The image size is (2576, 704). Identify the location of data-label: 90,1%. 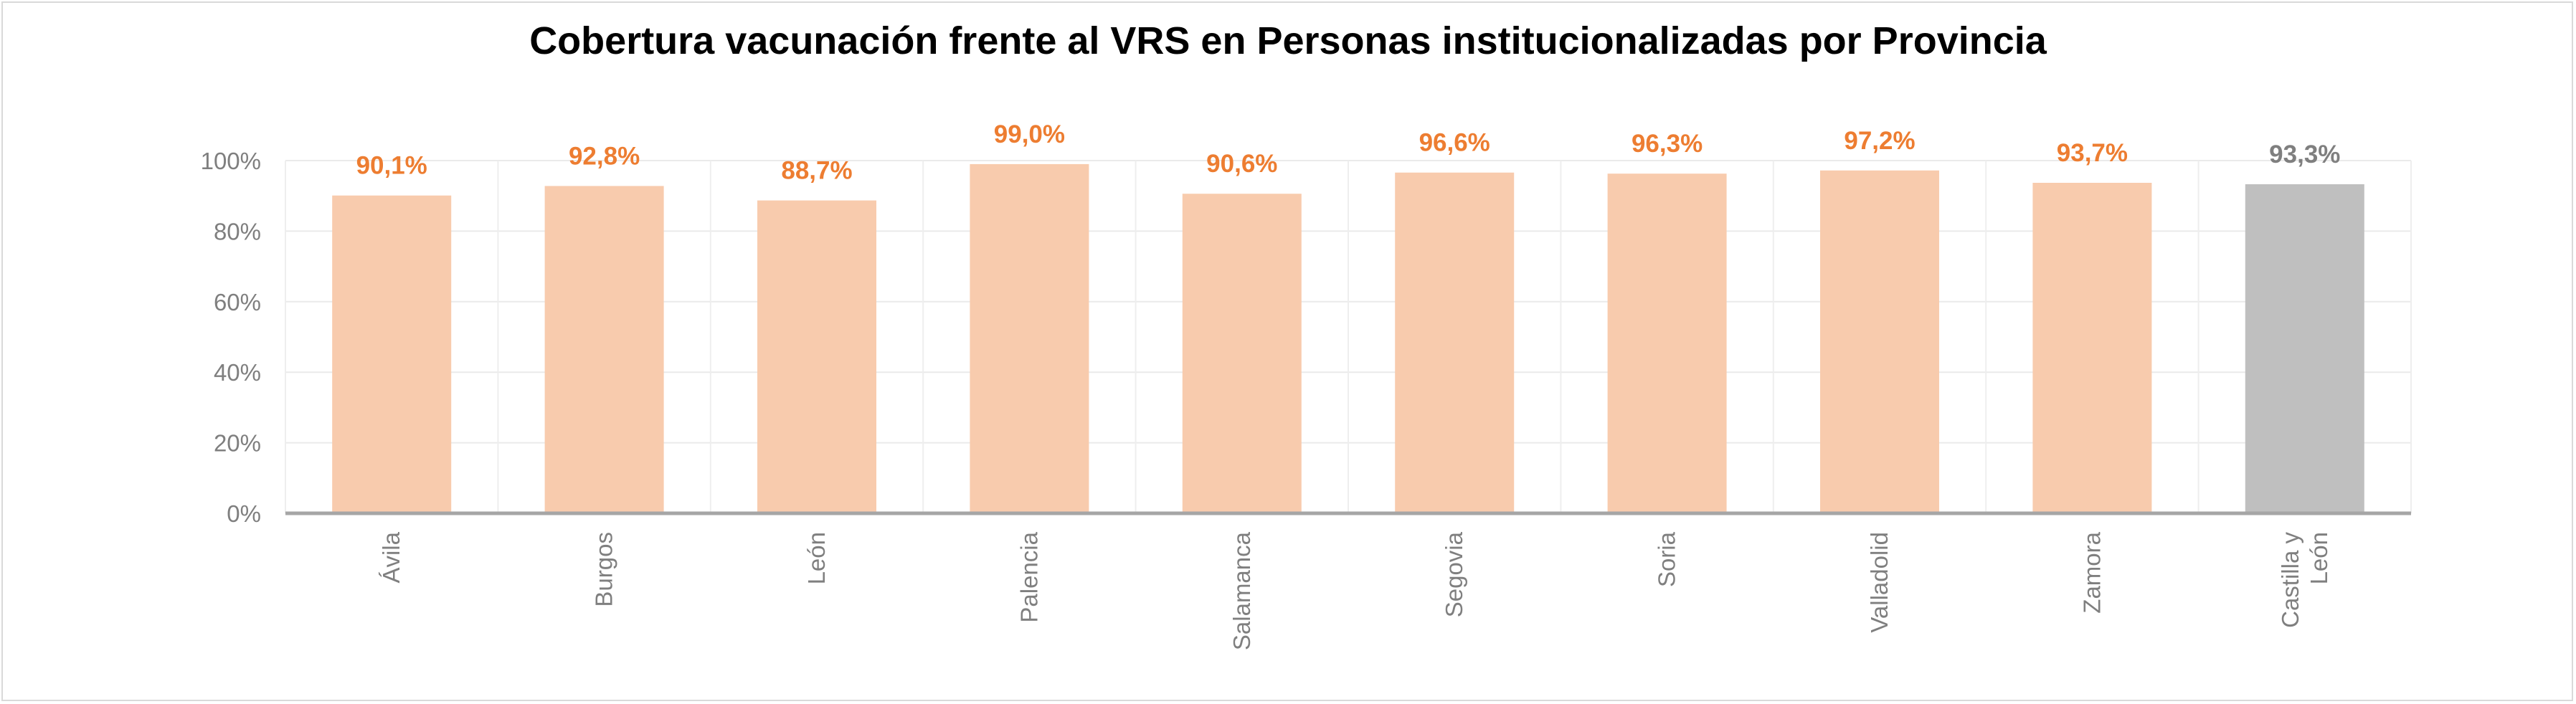
(391, 166).